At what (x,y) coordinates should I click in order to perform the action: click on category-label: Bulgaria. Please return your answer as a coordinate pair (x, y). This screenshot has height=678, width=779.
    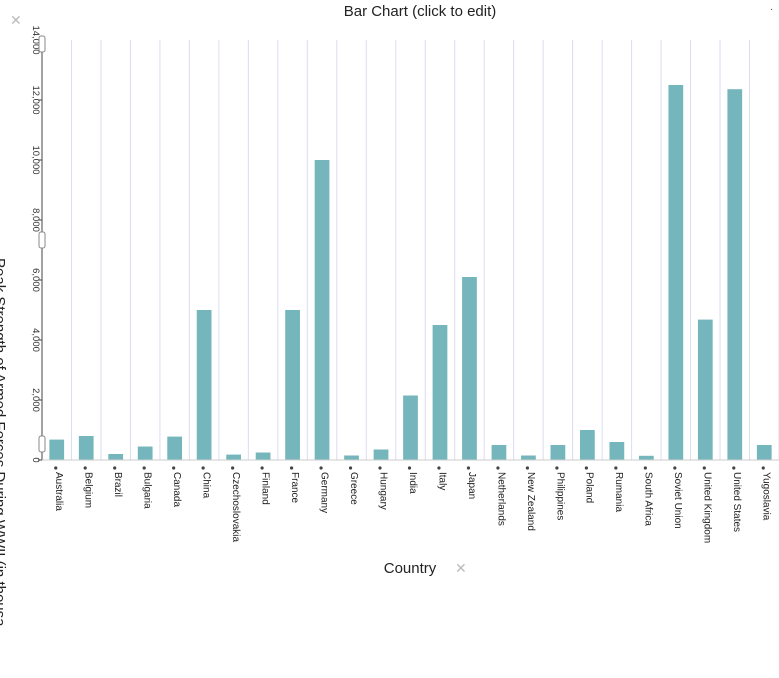
    Looking at the image, I should click on (147, 490).